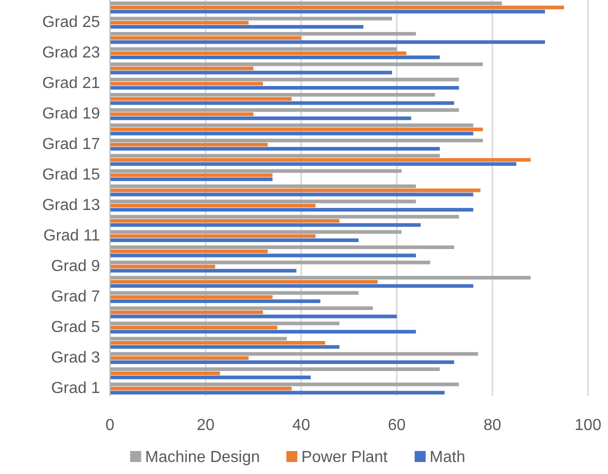 This screenshot has height=474, width=608. Describe the element at coordinates (202, 457) in the screenshot. I see `legend-label: Machine Design` at that location.